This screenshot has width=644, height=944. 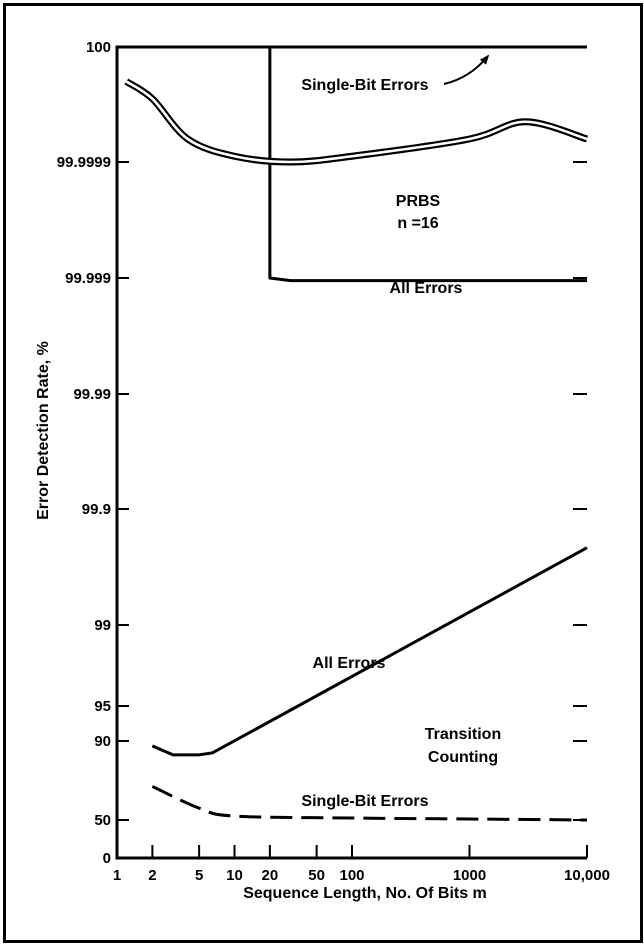 What do you see at coordinates (351, 875) in the screenshot?
I see `x-tick-label: 100` at bounding box center [351, 875].